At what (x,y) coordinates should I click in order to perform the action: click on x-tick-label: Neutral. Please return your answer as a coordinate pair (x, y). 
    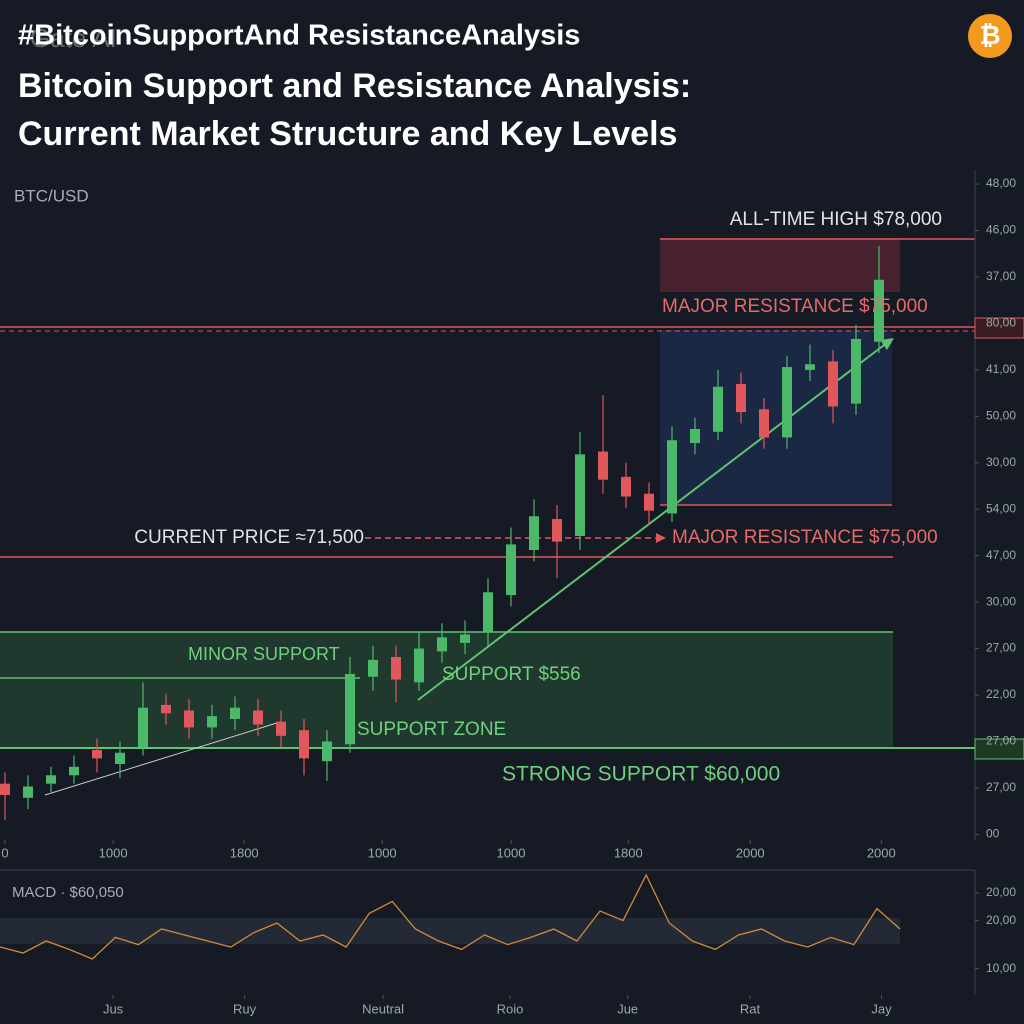
    Looking at the image, I should click on (383, 1008).